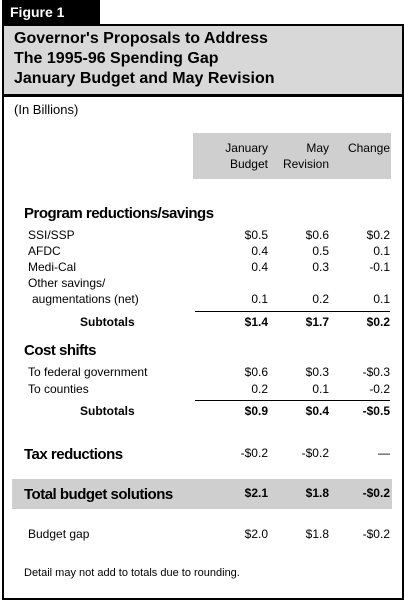 The height and width of the screenshot is (601, 404). I want to click on row-label: Other savings/, so click(67, 283).